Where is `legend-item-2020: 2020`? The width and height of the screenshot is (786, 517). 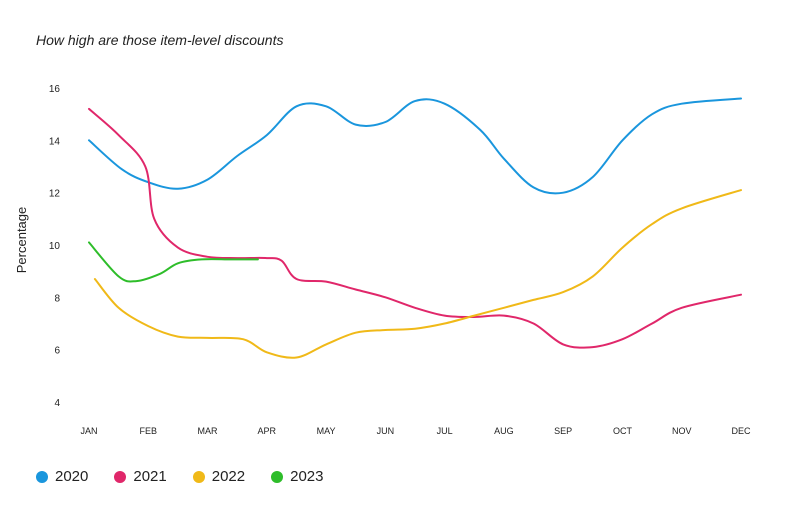
legend-item-2020: 2020 is located at coordinates (62, 476).